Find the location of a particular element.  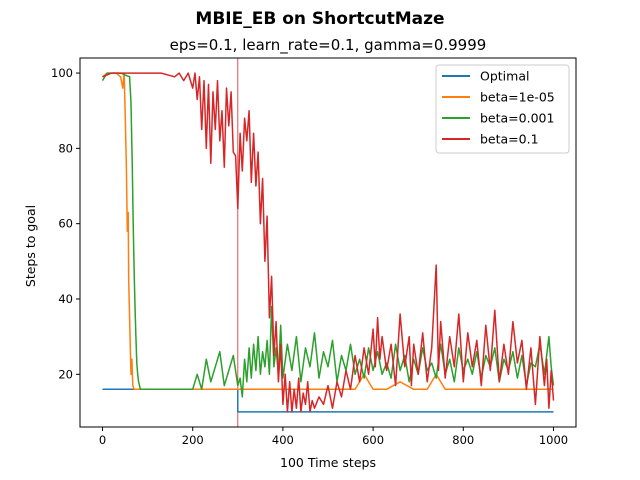

x-tick-label: 400 is located at coordinates (283, 440).